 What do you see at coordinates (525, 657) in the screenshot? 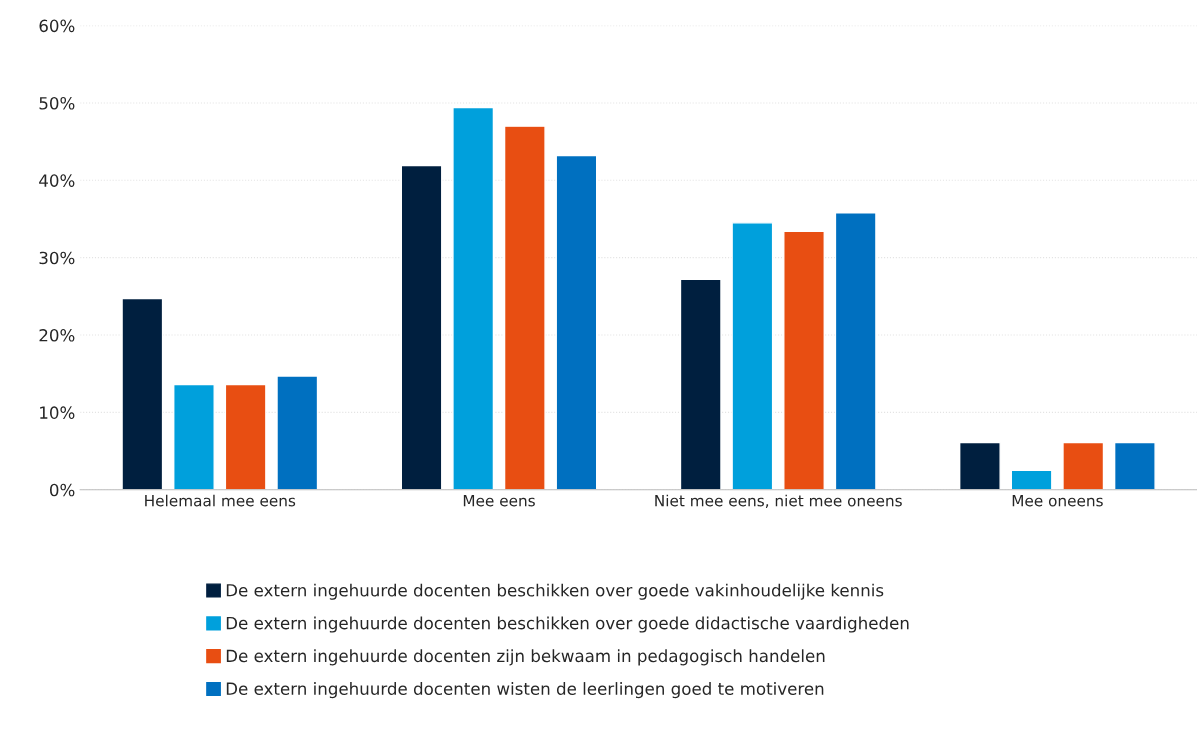
I see `legend-label: De extern ingehuurde docenten zijn bekwaam in pedagogisch handelen` at bounding box center [525, 657].